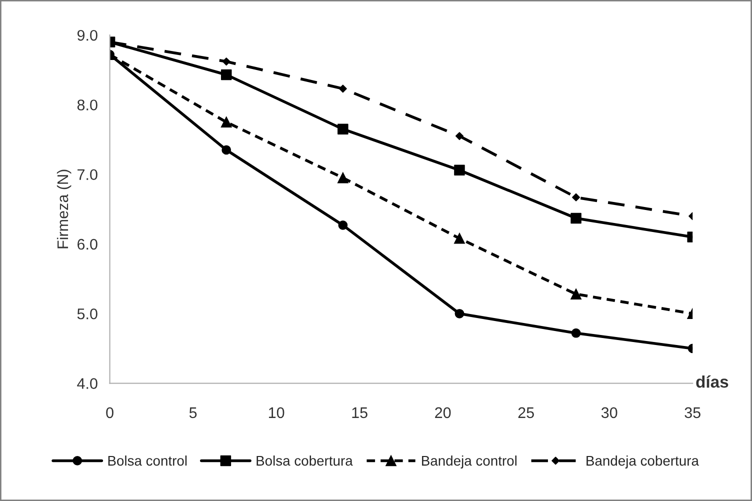  I want to click on x-tick-label: 0, so click(110, 412).